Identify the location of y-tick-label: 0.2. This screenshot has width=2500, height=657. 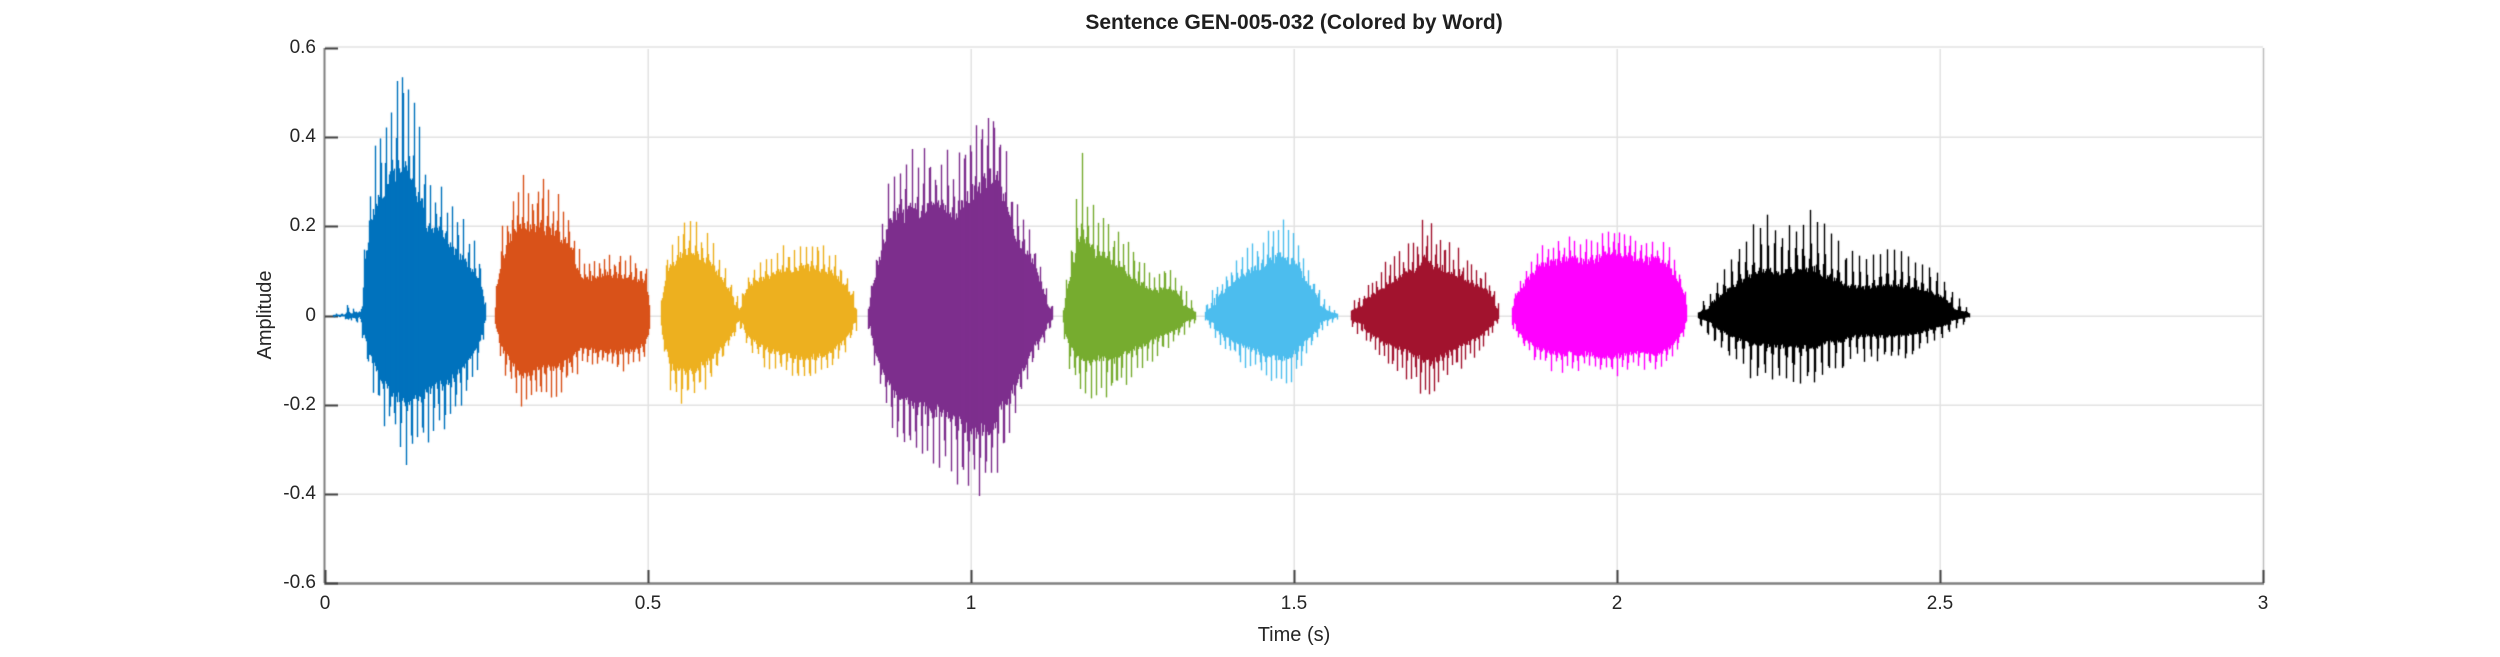
(302, 226).